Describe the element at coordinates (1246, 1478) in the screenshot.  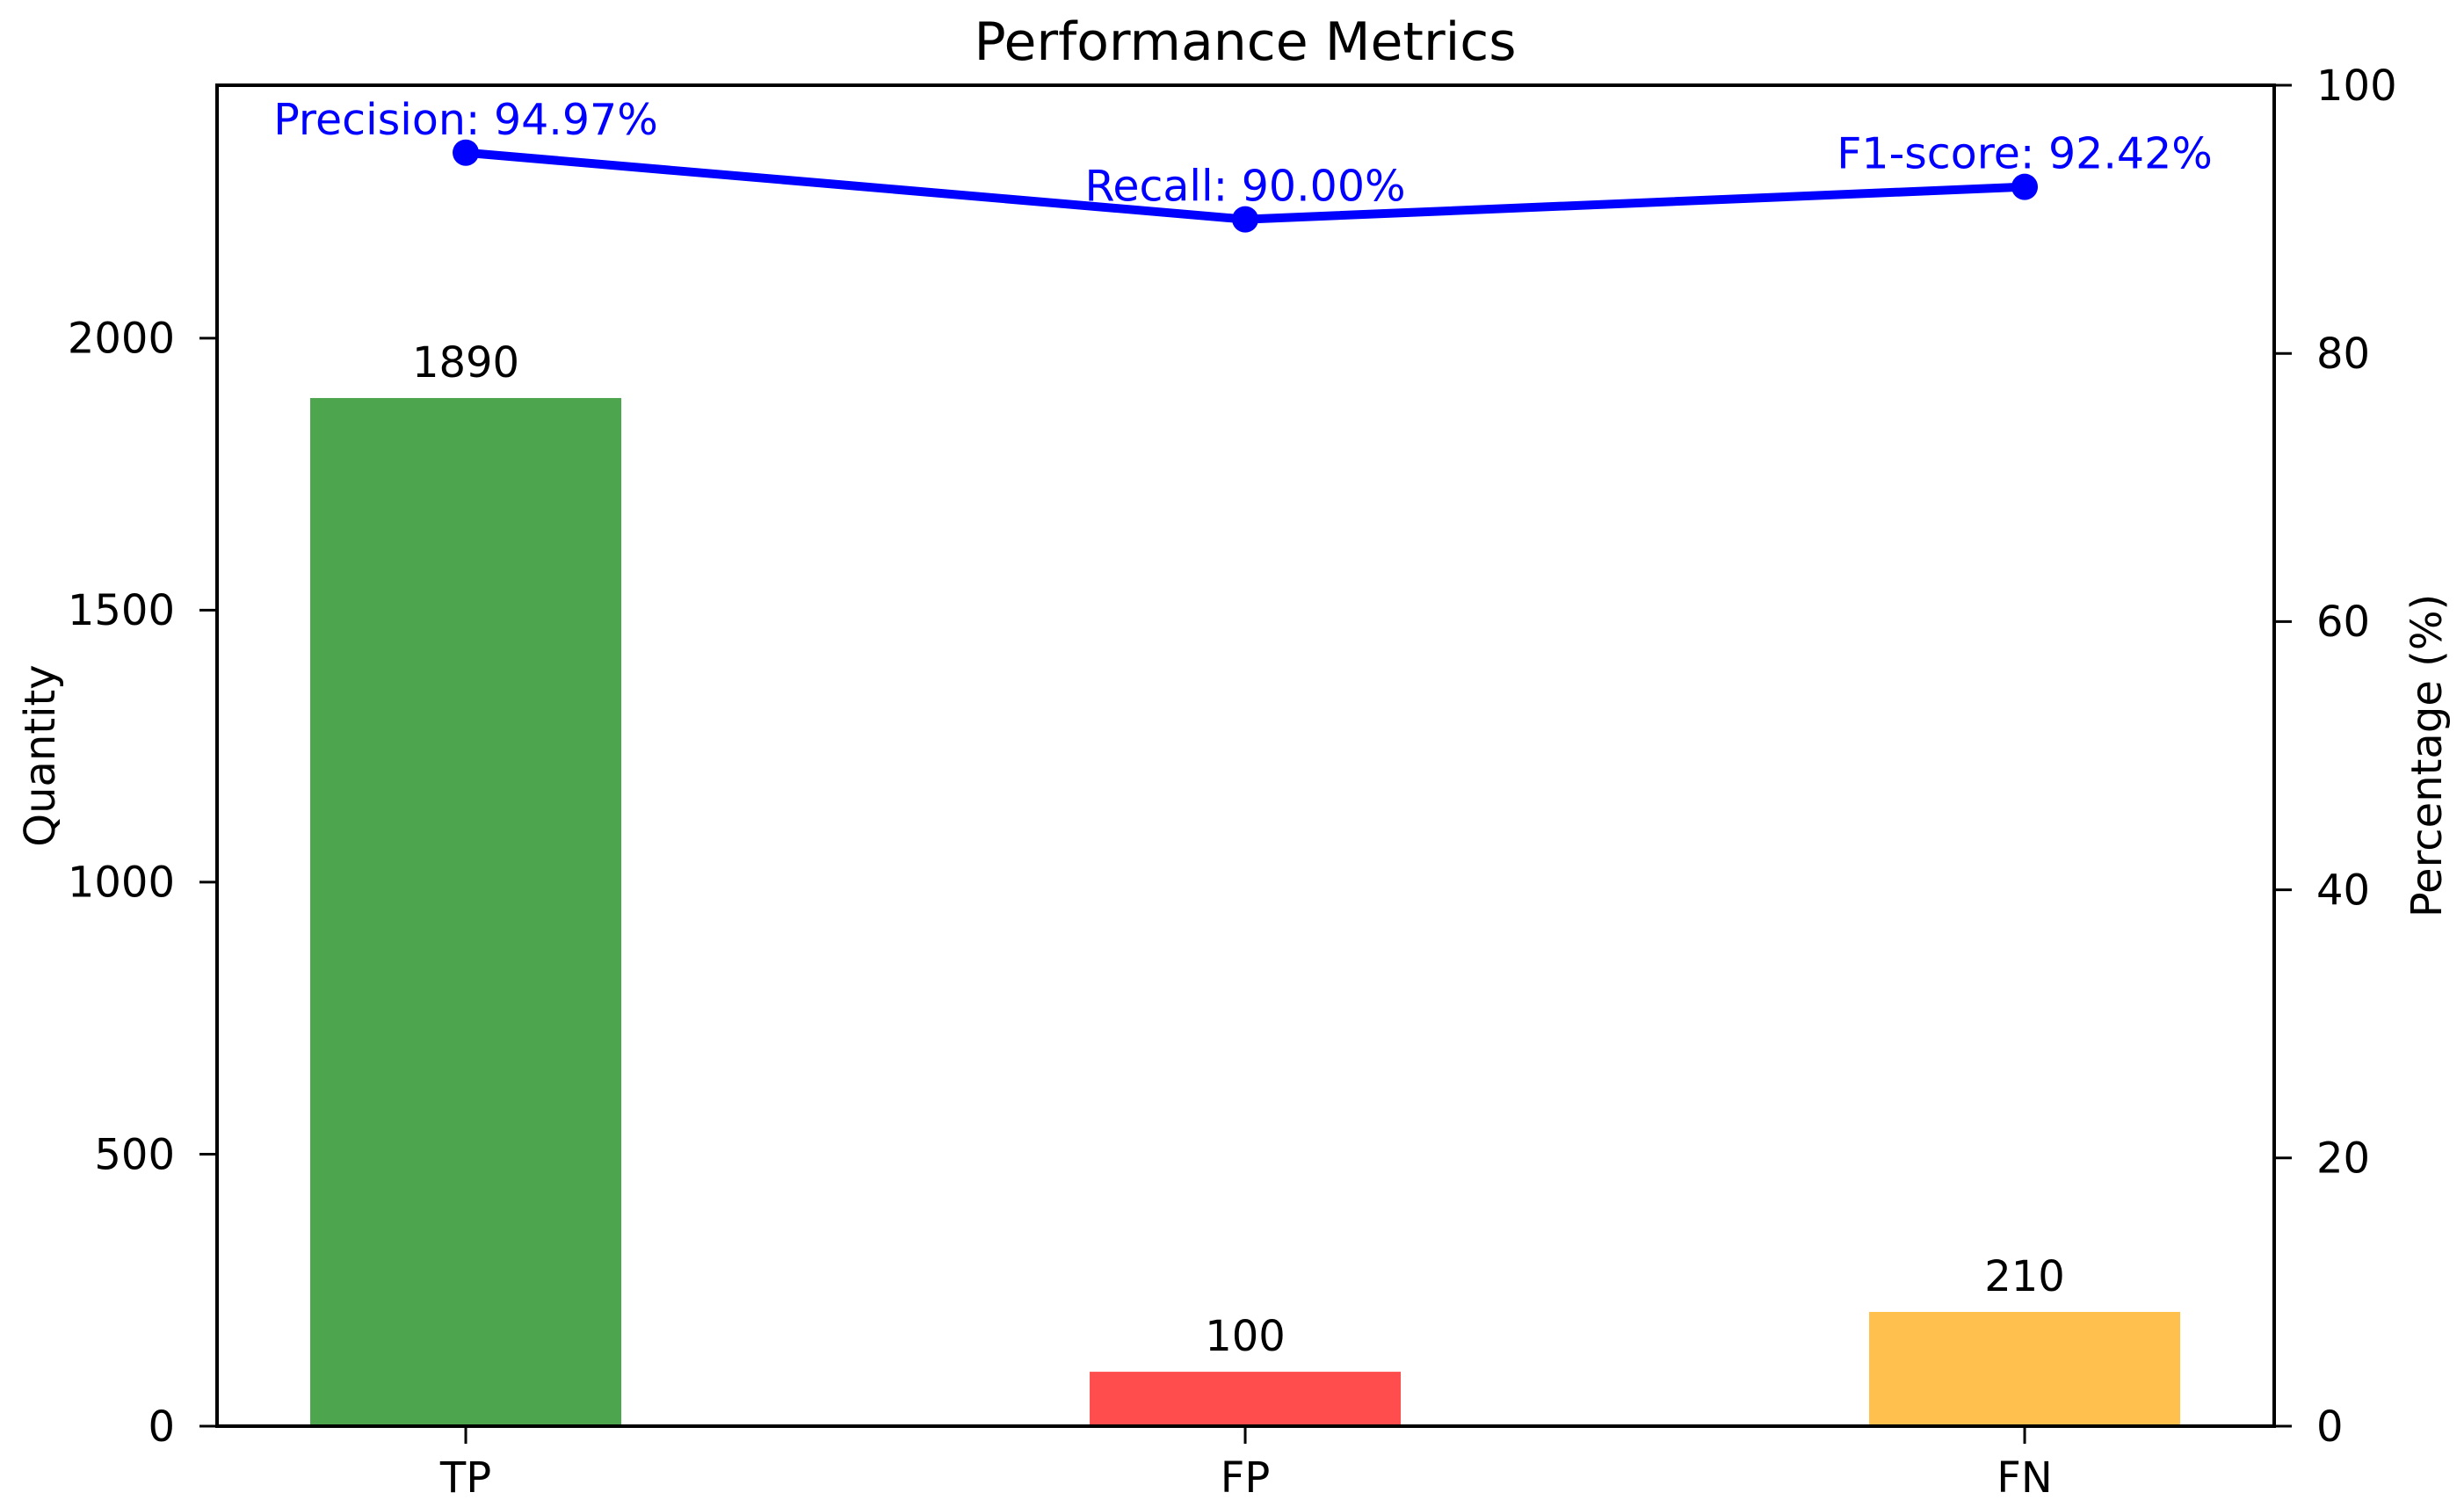
I see `x-tick-label-fp: FP` at that location.